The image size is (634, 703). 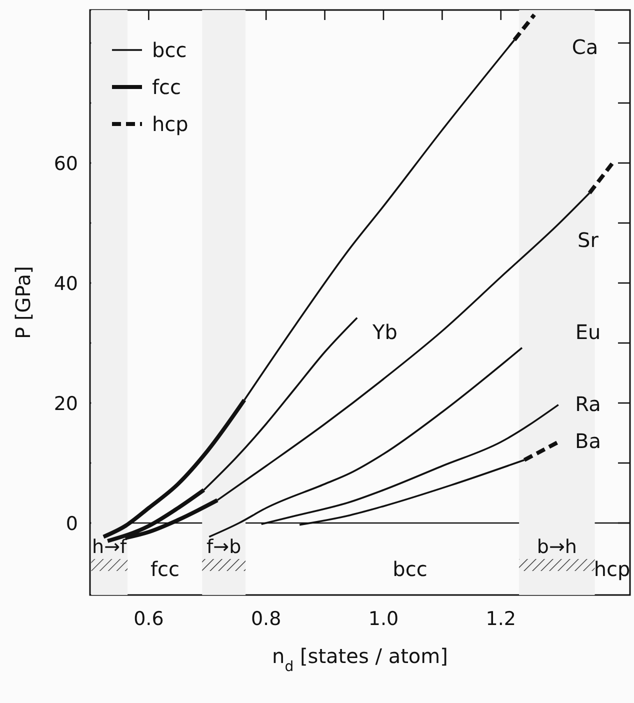 What do you see at coordinates (588, 332) in the screenshot?
I see `annotation: Eu` at bounding box center [588, 332].